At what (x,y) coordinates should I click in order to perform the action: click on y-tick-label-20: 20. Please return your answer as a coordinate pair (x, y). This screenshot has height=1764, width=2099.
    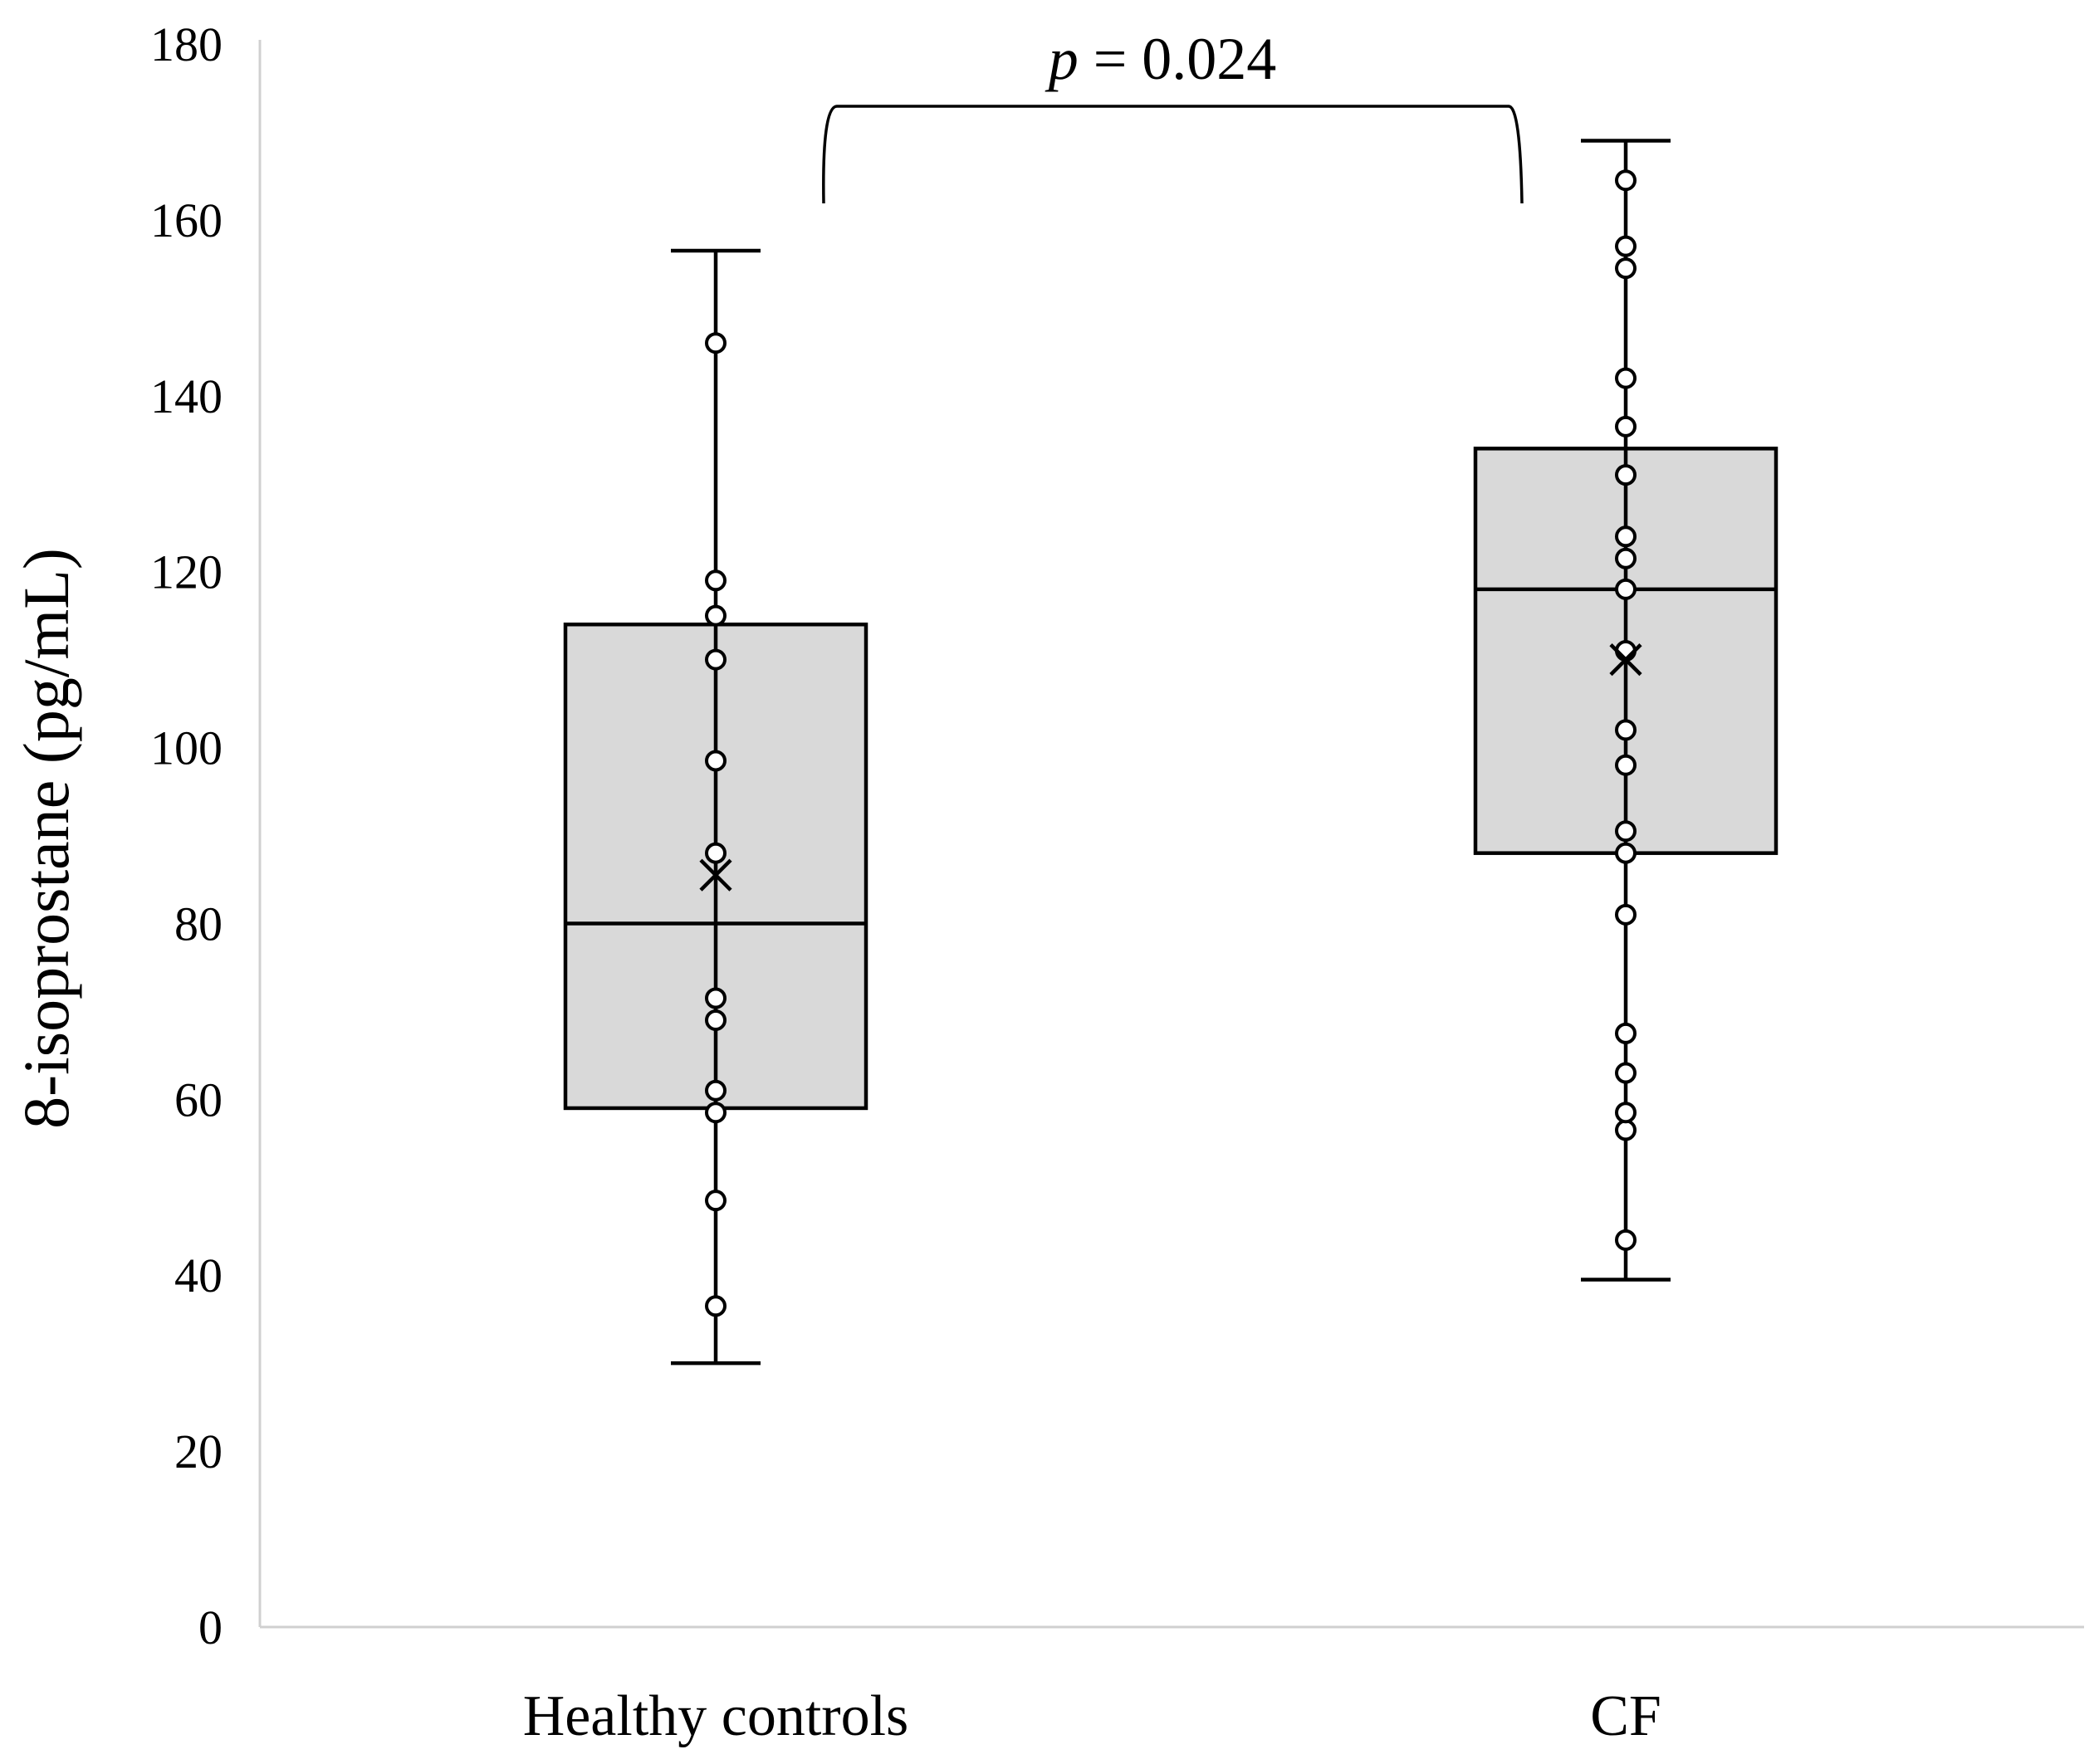
    Looking at the image, I should click on (198, 1451).